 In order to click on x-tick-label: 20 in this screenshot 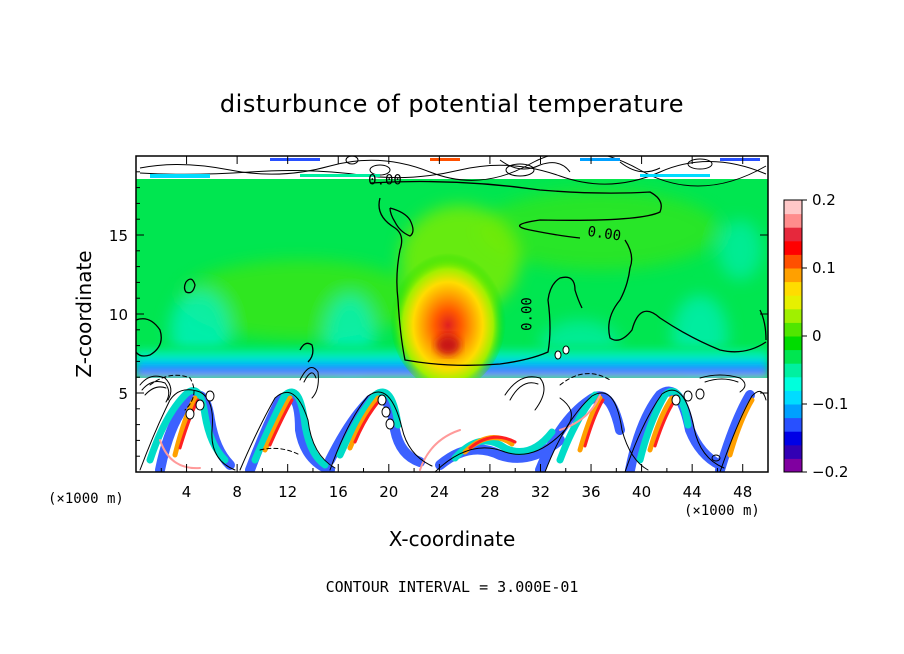, I will do `click(388, 492)`.